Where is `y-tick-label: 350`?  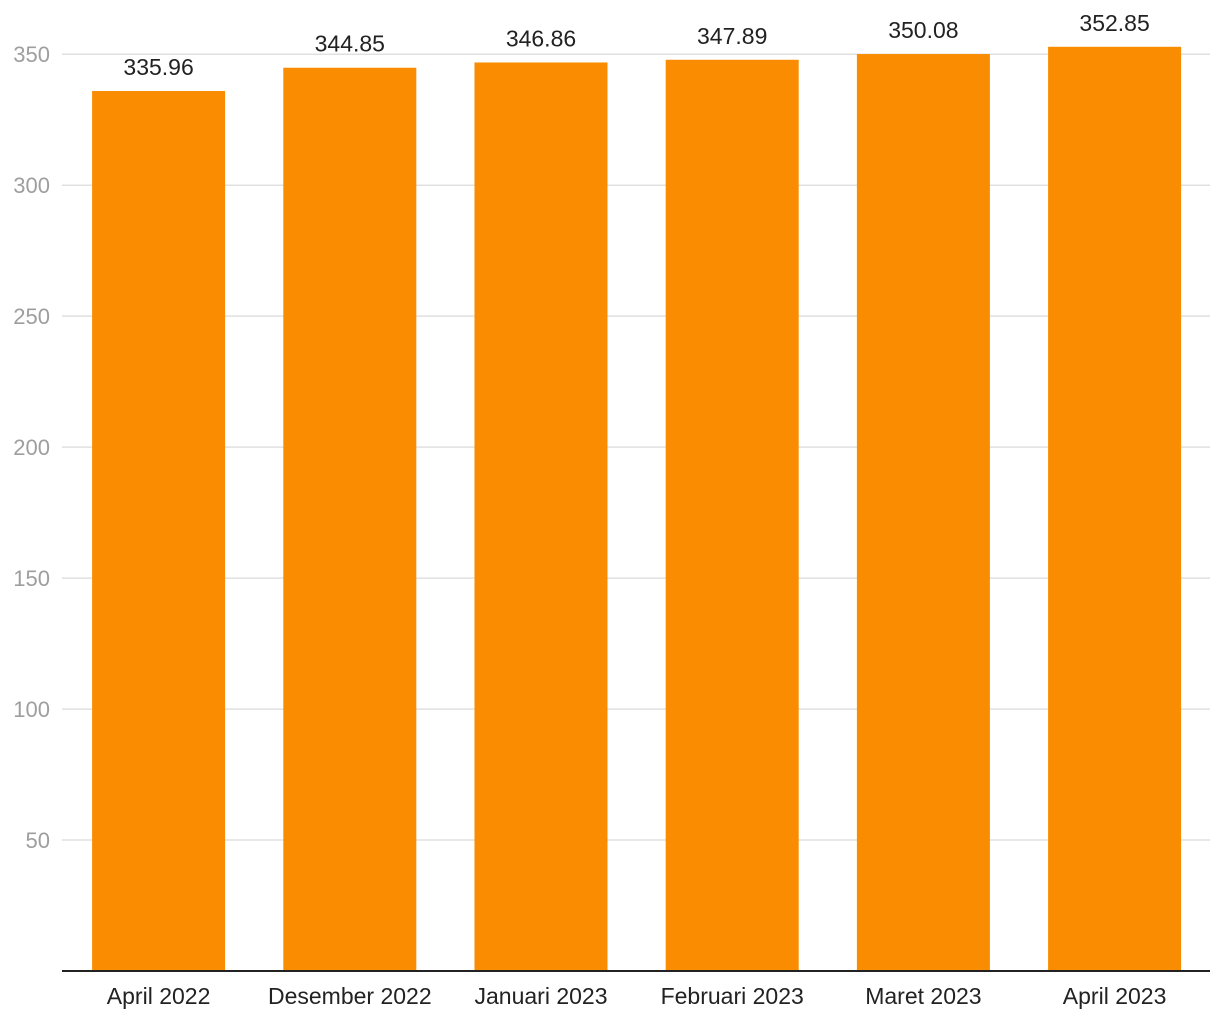
y-tick-label: 350 is located at coordinates (31, 54).